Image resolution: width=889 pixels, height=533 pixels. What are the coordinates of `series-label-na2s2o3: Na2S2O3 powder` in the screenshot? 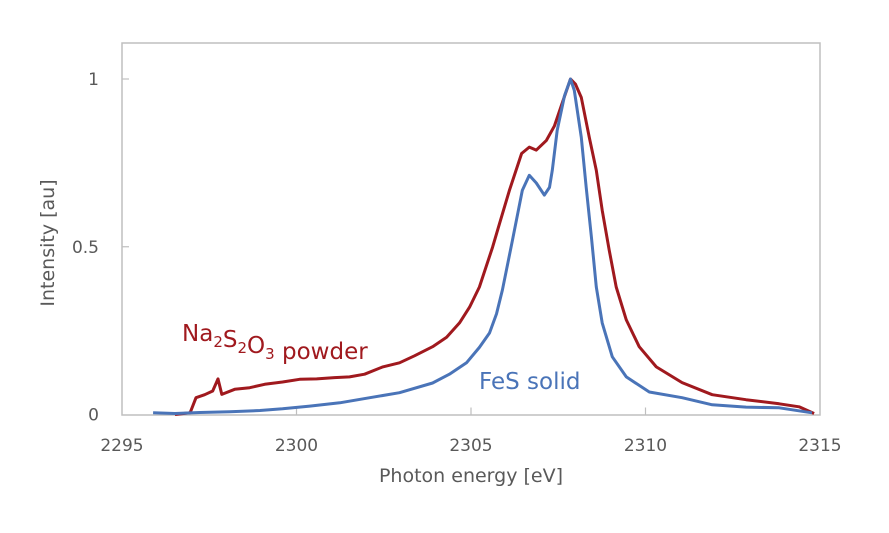 It's located at (275, 343).